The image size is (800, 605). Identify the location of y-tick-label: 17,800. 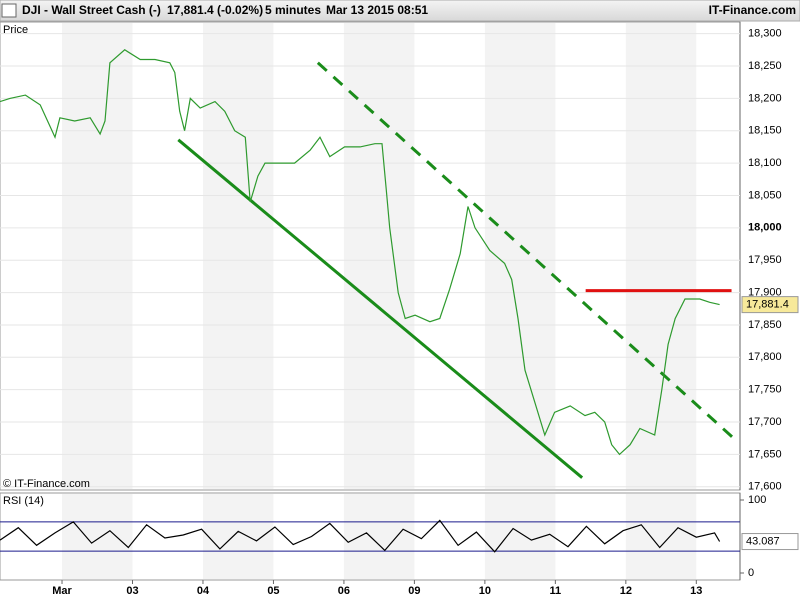
(765, 357).